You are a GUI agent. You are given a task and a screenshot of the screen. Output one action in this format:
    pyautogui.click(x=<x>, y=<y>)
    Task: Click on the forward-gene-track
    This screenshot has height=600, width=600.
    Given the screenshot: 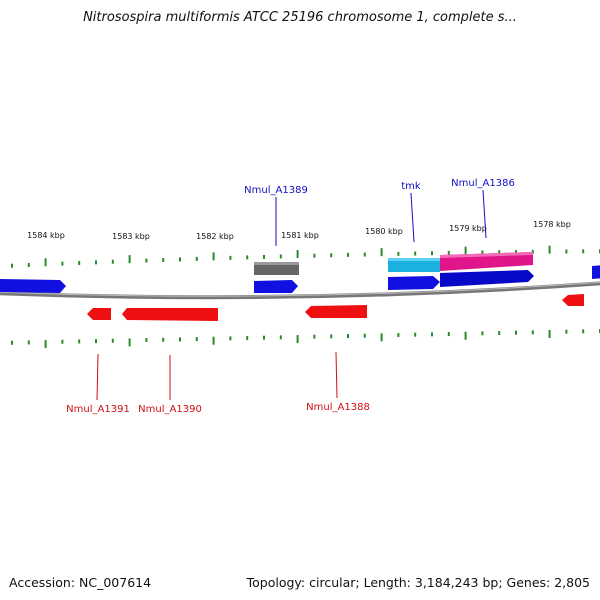 What is the action you would take?
    pyautogui.click(x=300, y=279)
    